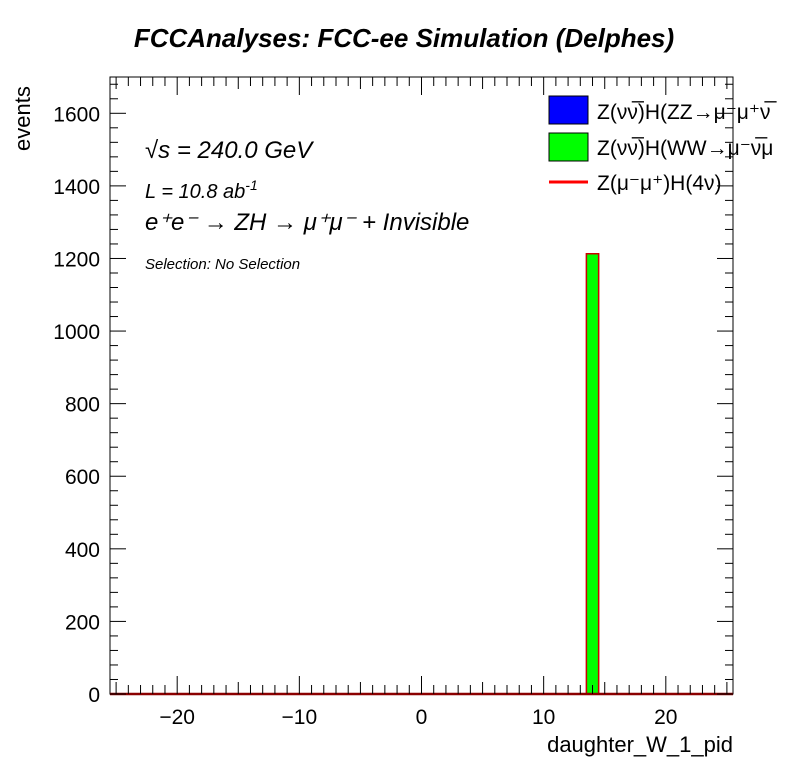 The height and width of the screenshot is (772, 796). Describe the element at coordinates (222, 264) in the screenshot. I see `selection-label: Selection: No Selection` at that location.